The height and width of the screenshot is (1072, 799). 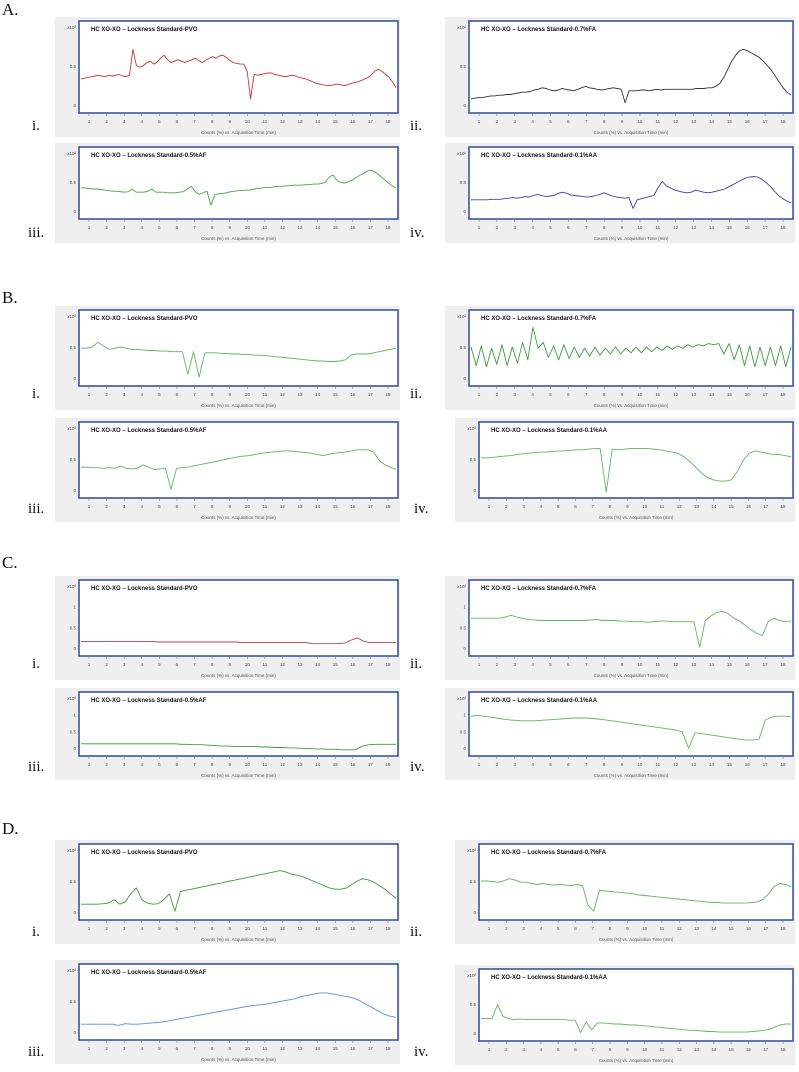 What do you see at coordinates (636, 939) in the screenshot?
I see `panel-d-ii-xlabel: Counts (%) vs. Acquisition Time (min)` at bounding box center [636, 939].